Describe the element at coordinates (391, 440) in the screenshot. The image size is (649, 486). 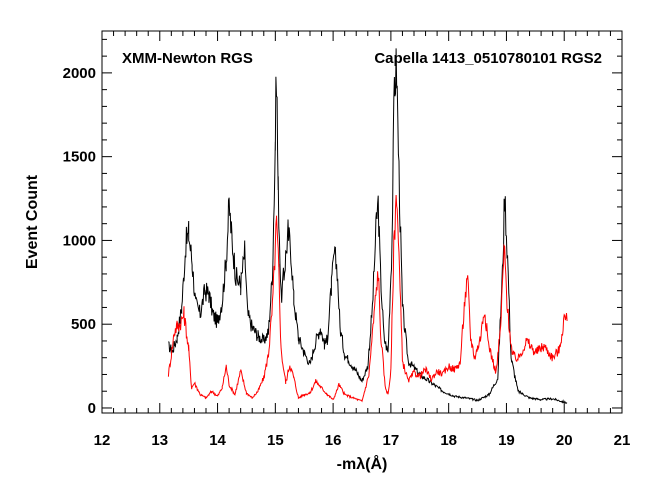
I see `x-tick-label: 17` at that location.